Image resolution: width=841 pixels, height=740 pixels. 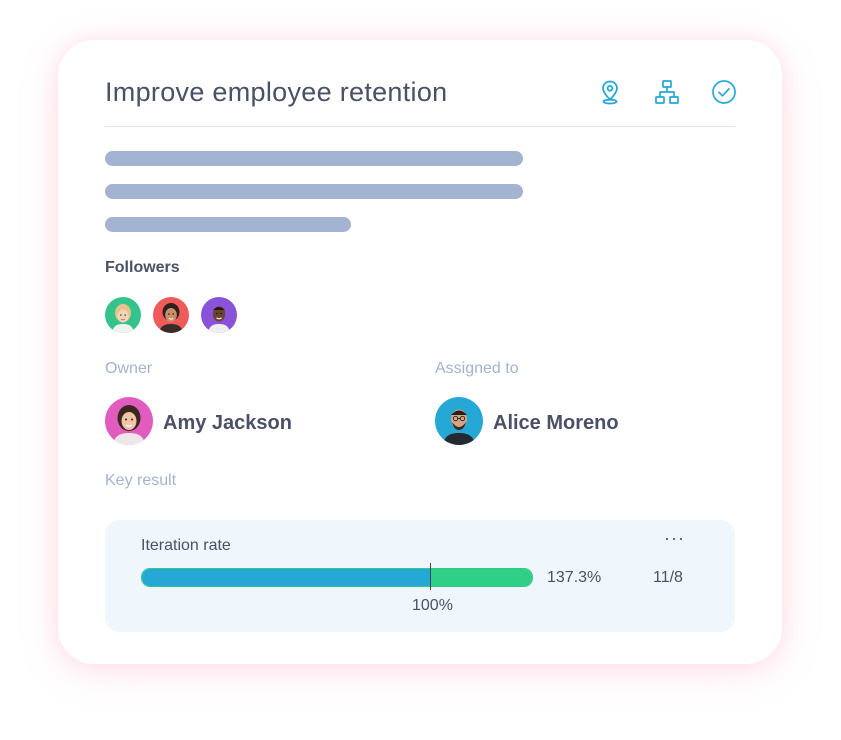 What do you see at coordinates (724, 92) in the screenshot?
I see `check-circle-icon` at bounding box center [724, 92].